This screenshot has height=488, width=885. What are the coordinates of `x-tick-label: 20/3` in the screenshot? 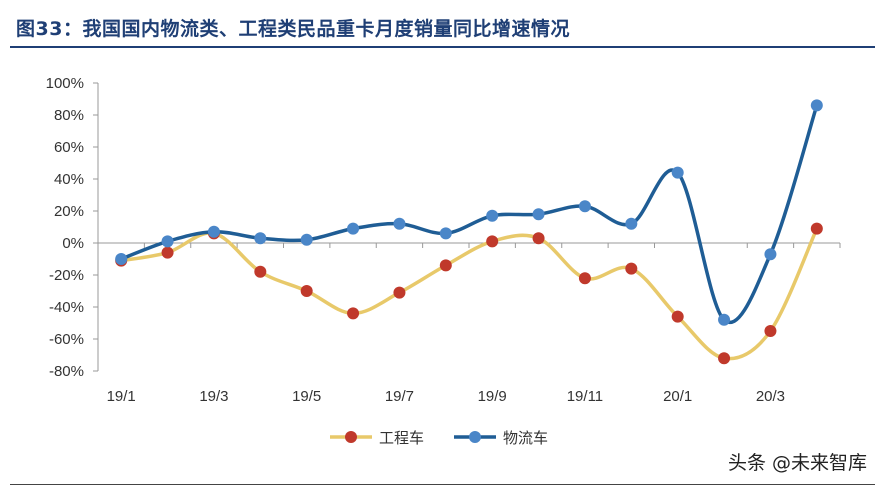 It's located at (770, 396).